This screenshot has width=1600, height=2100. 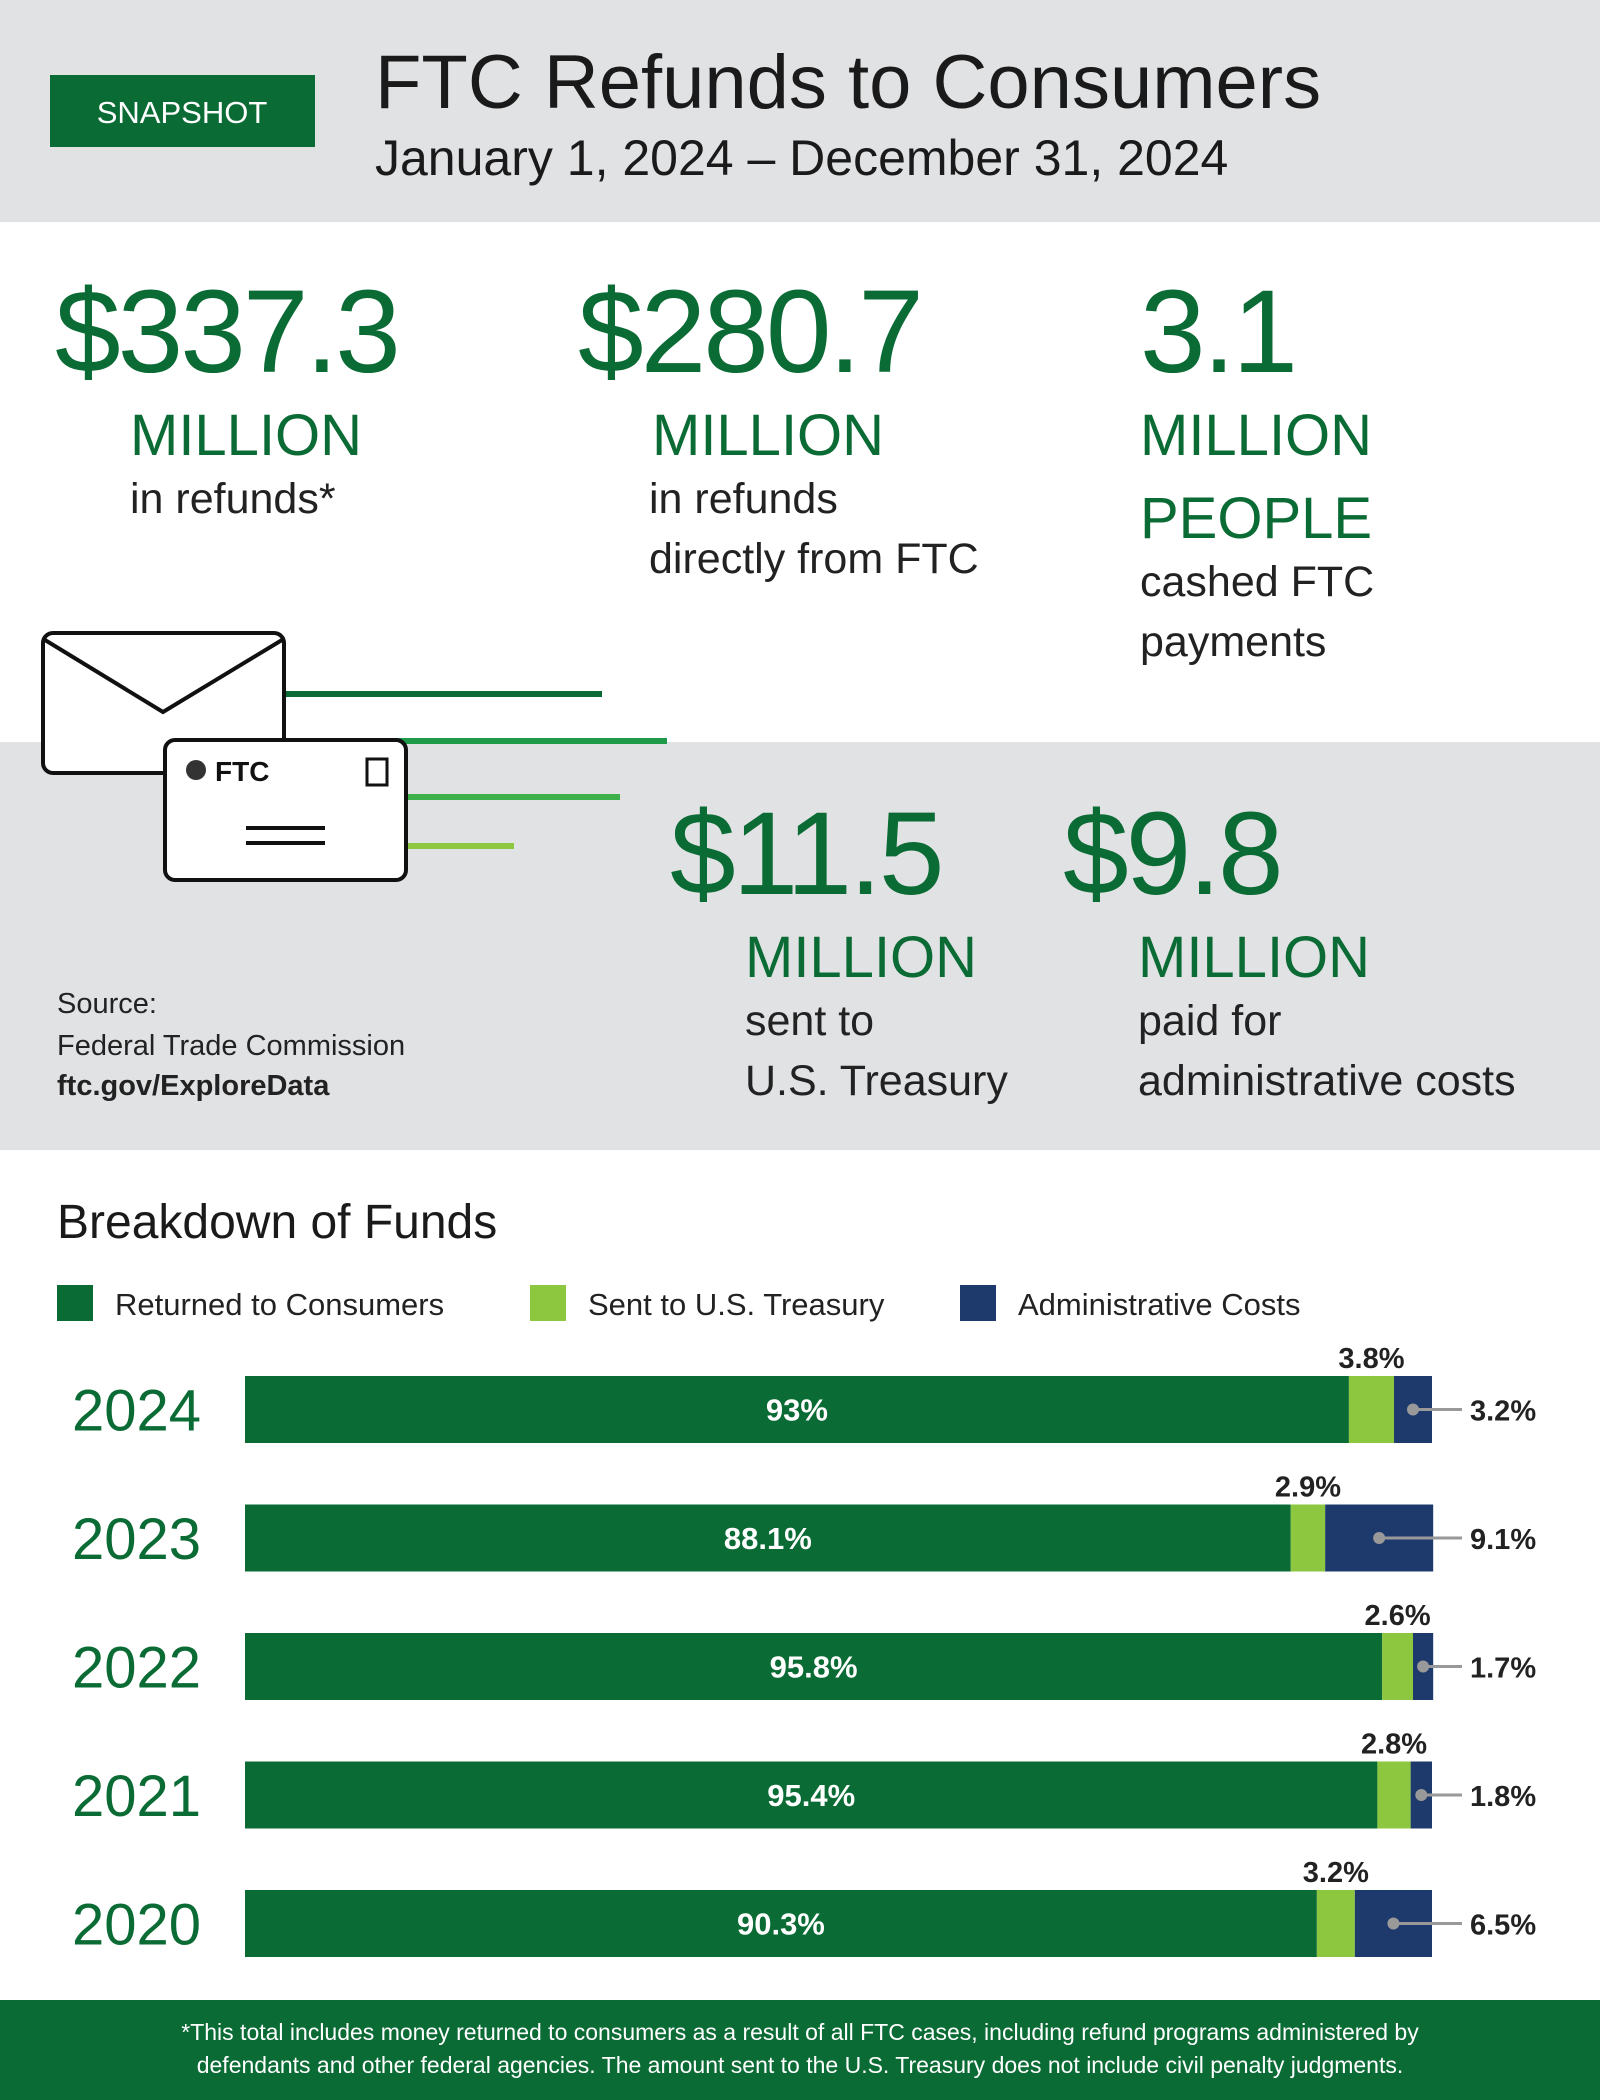 I want to click on stat-label: U.S. Treasury, so click(x=876, y=1081).